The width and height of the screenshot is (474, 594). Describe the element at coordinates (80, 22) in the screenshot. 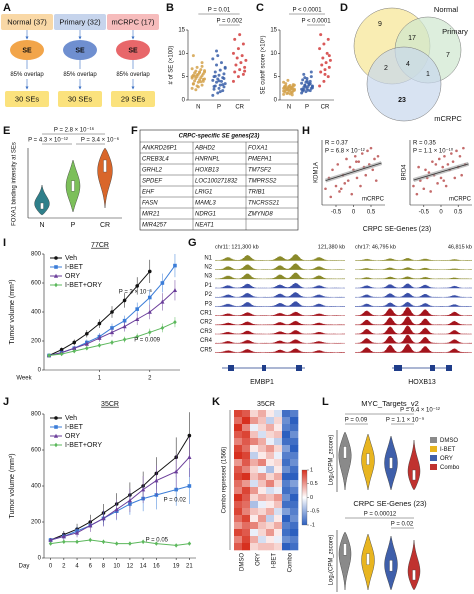

I see `group-box` at that location.